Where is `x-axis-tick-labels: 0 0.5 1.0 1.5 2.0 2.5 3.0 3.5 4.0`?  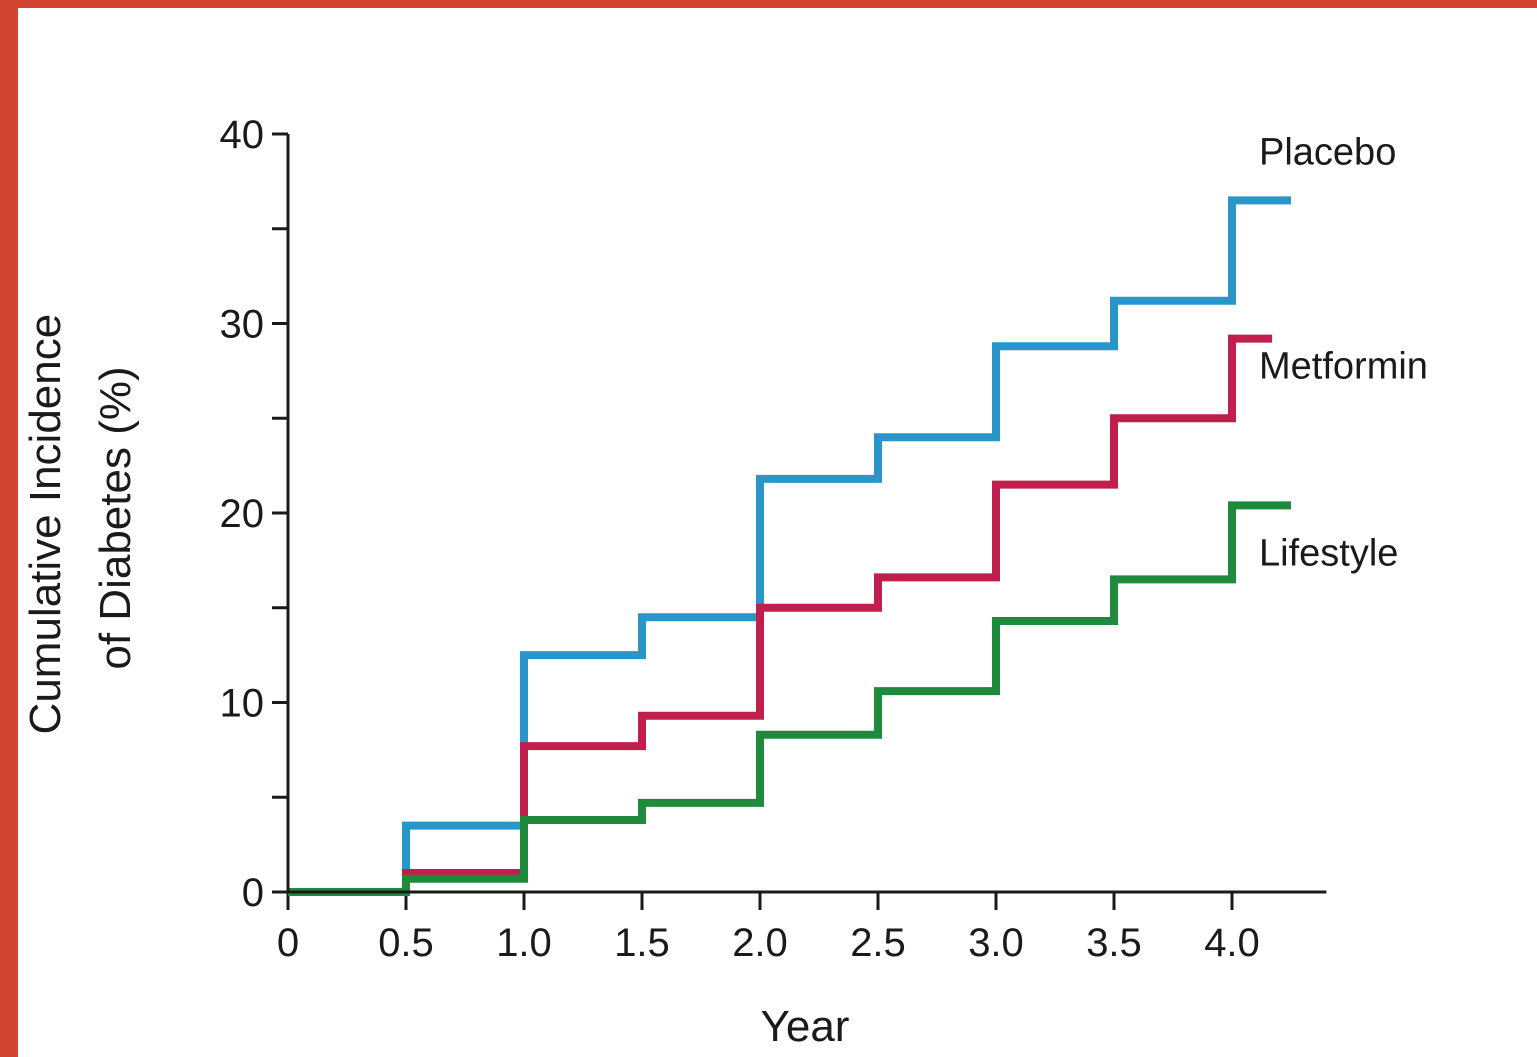
x-axis-tick-labels: 0 0.5 1.0 1.5 2.0 2.5 3.0 3.5 4.0 is located at coordinates (768, 943).